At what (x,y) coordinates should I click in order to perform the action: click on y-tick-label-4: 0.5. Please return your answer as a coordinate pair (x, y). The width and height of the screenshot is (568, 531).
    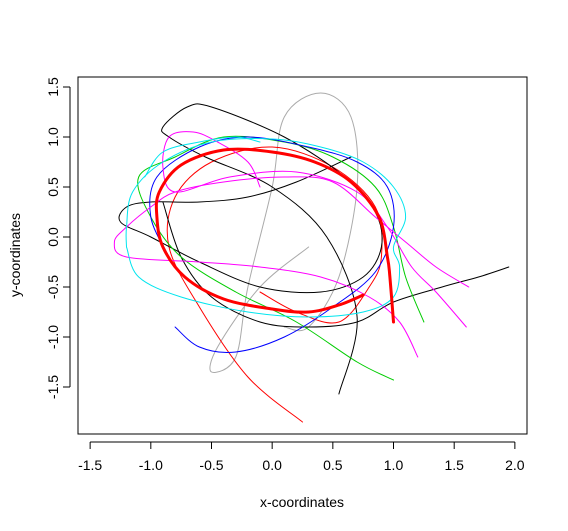
    Looking at the image, I should click on (53, 187).